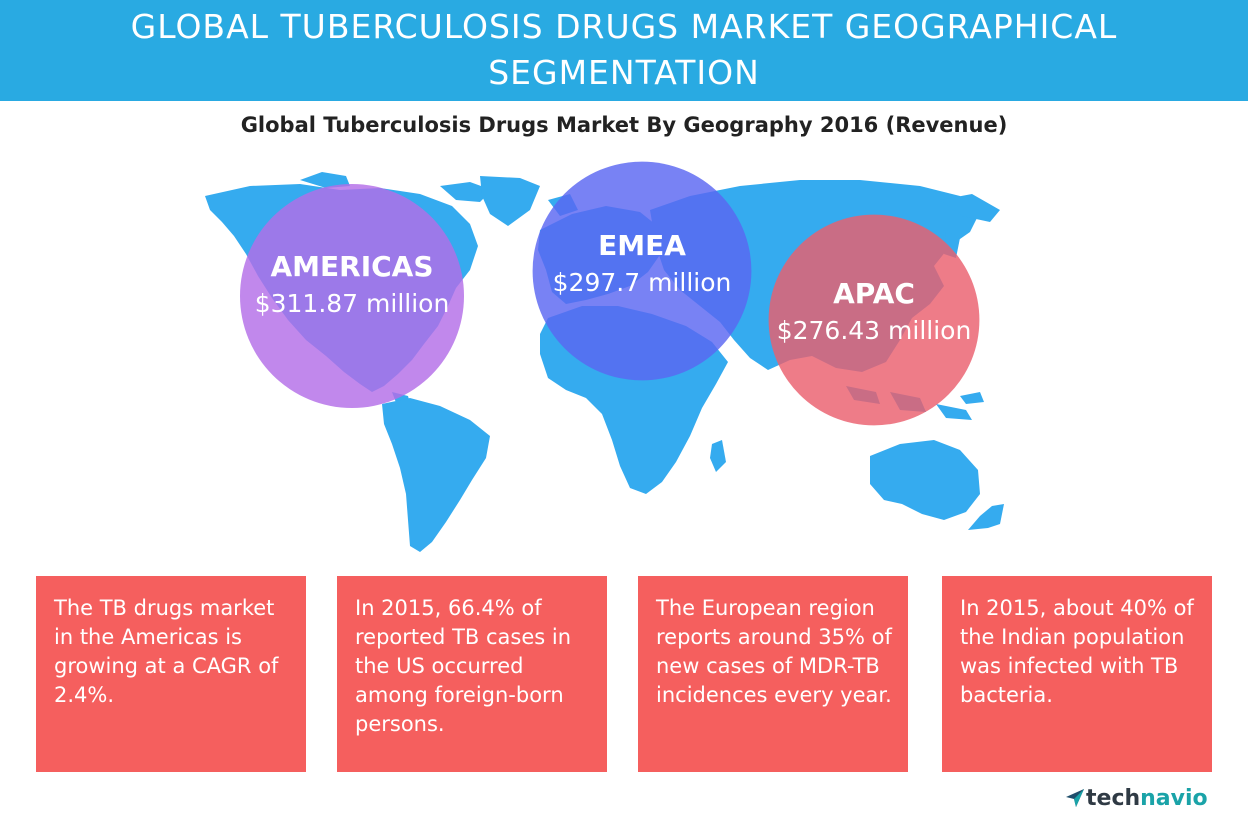 Image resolution: width=1248 pixels, height=816 pixels. I want to click on banner-title-line-2: SEGMENTATION, so click(624, 72).